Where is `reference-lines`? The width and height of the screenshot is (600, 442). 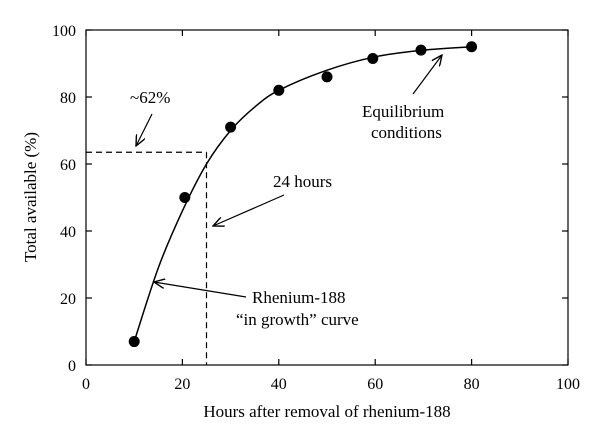
reference-lines is located at coordinates (147, 258).